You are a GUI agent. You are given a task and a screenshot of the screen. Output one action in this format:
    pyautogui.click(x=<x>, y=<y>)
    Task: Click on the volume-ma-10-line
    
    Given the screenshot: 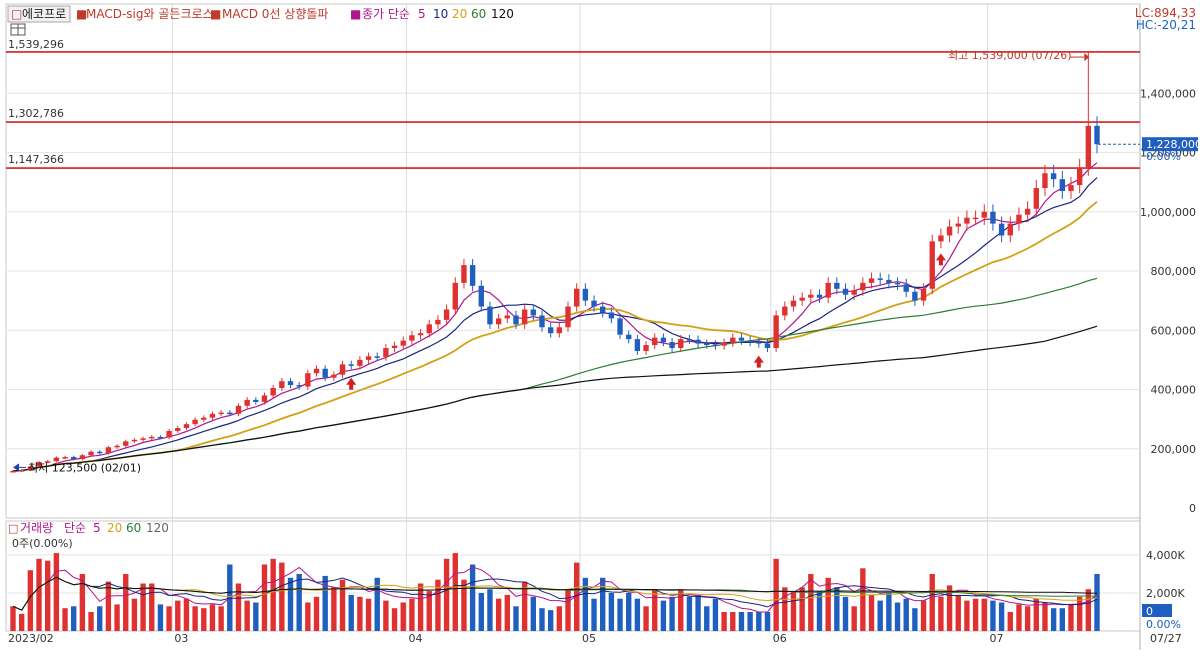 What is the action you would take?
    pyautogui.click(x=555, y=593)
    